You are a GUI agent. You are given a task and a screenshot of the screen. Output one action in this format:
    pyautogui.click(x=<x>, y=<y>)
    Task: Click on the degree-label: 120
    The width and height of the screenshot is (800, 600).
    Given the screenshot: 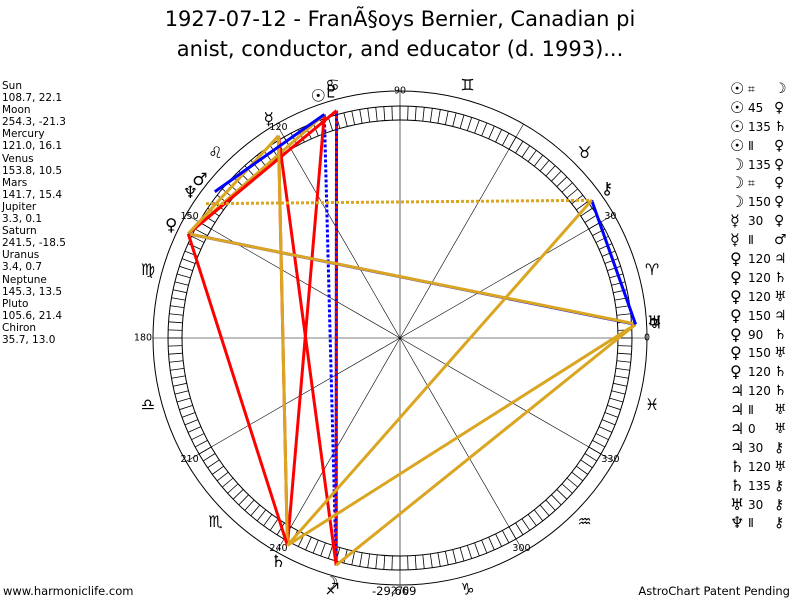 What is the action you would take?
    pyautogui.click(x=278, y=127)
    